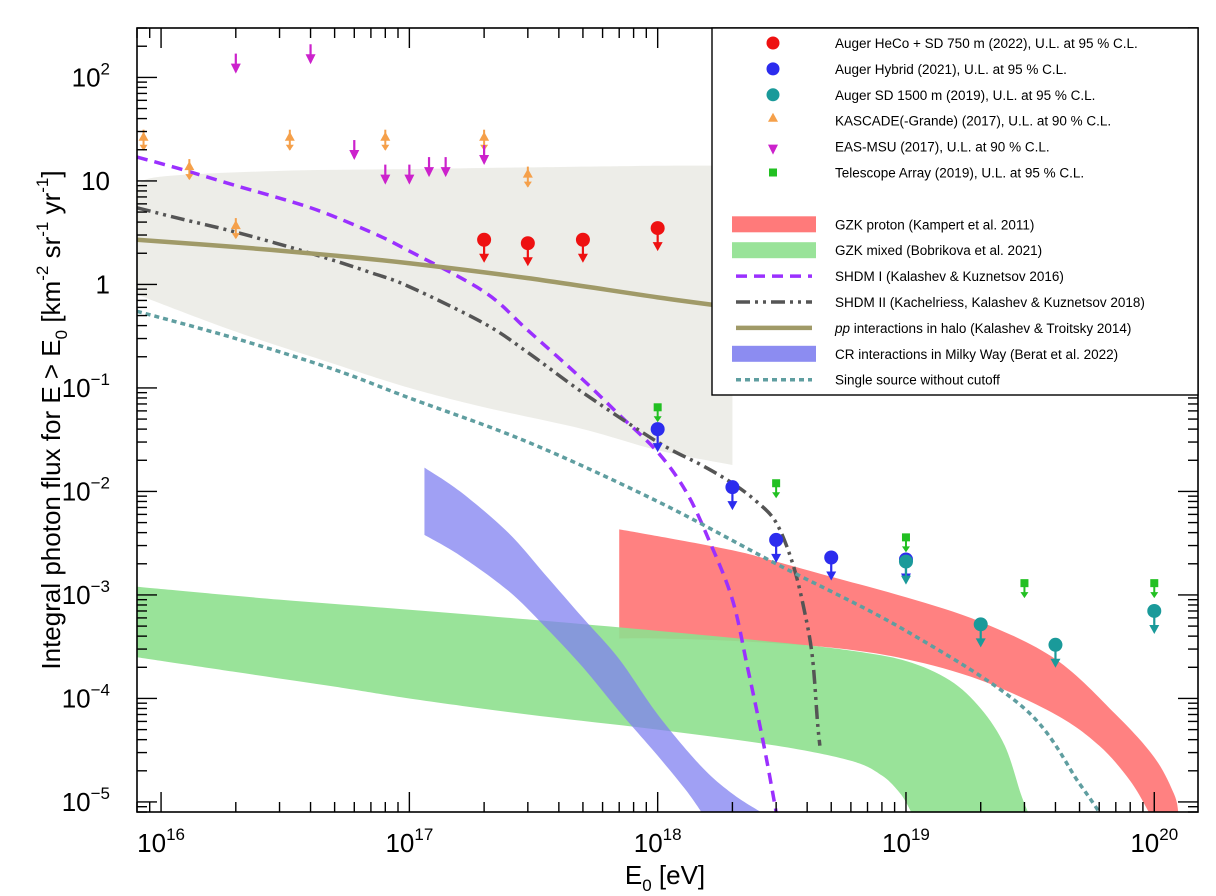  What do you see at coordinates (917, 380) in the screenshot?
I see `legend-label: Single source without cutoff` at bounding box center [917, 380].